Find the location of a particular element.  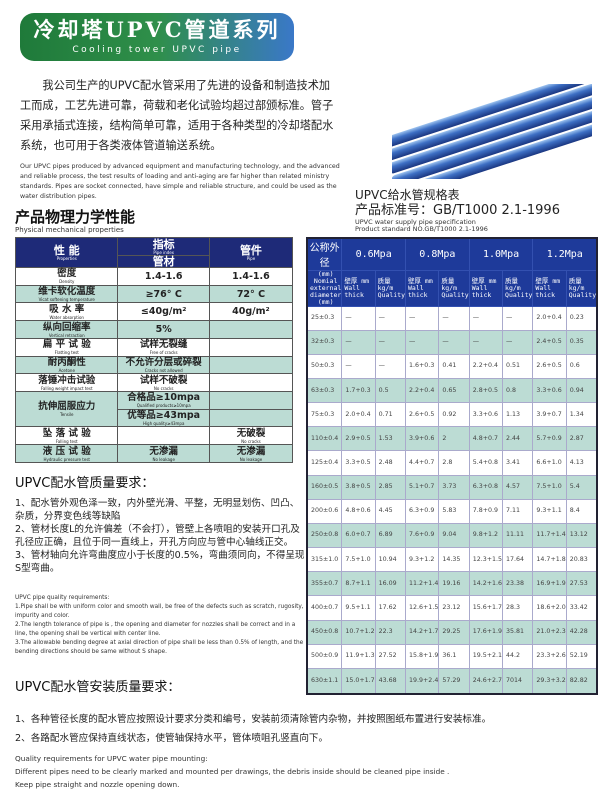

table-cell: 29.25 is located at coordinates (454, 632).